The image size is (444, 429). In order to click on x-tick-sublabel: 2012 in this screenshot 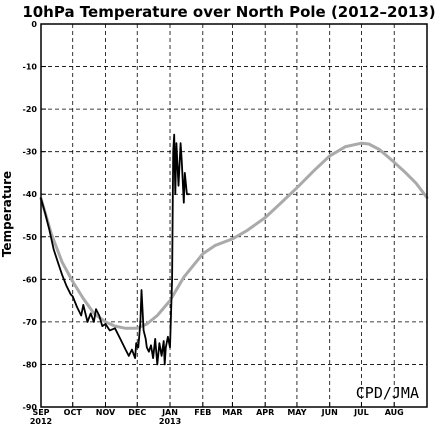, I will do `click(41, 421)`.